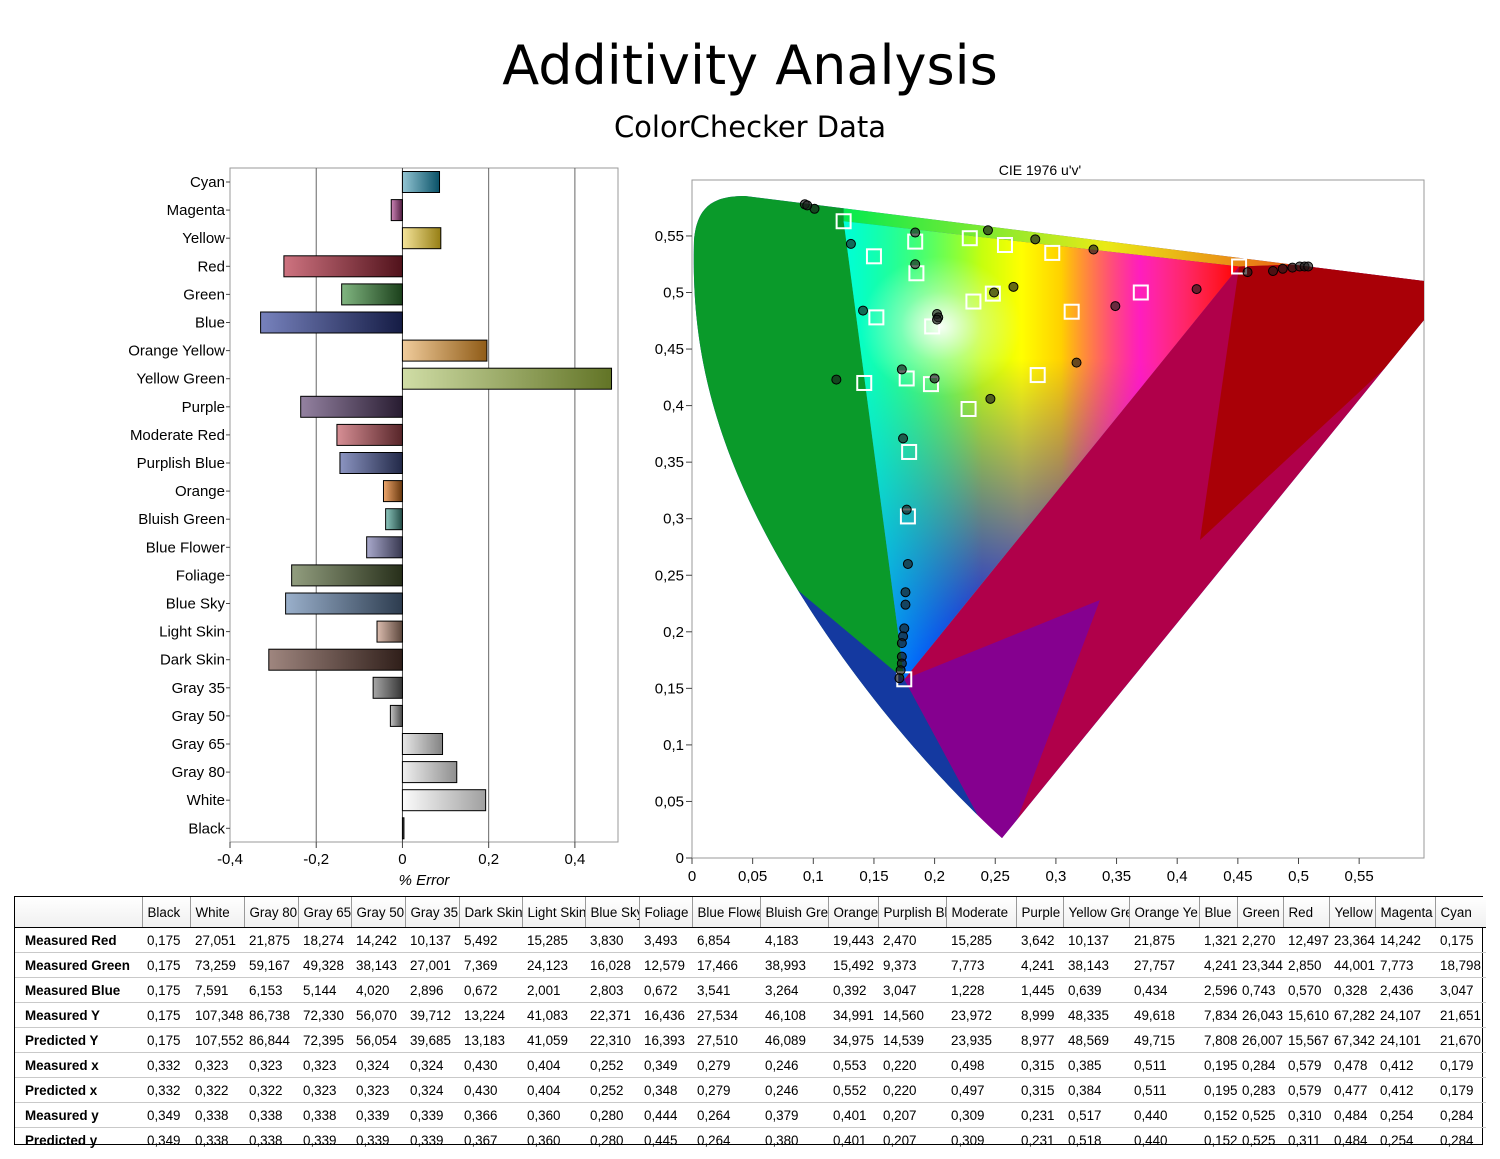  Describe the element at coordinates (217, 1065) in the screenshot. I see `table-cell: 0,323` at that location.